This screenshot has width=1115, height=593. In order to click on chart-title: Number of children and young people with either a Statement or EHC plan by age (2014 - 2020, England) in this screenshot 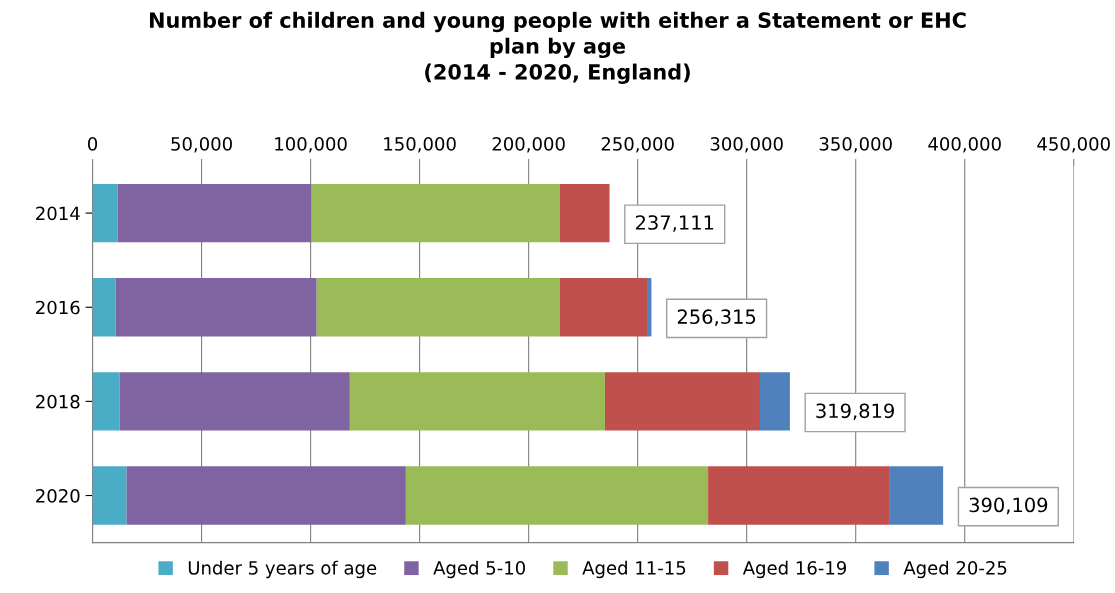, I will do `click(557, 47)`.